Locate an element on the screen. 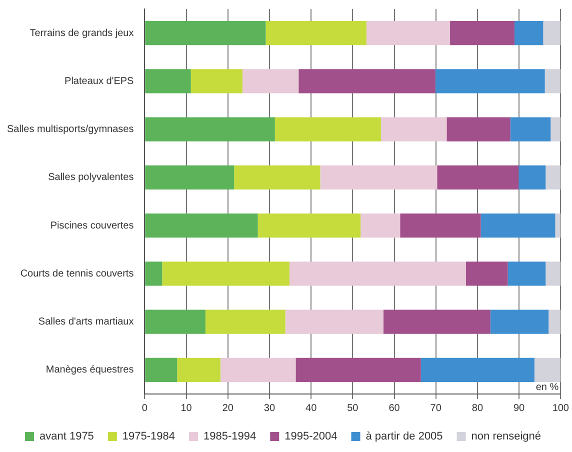  legend-label: à partir de 2005 is located at coordinates (404, 436).